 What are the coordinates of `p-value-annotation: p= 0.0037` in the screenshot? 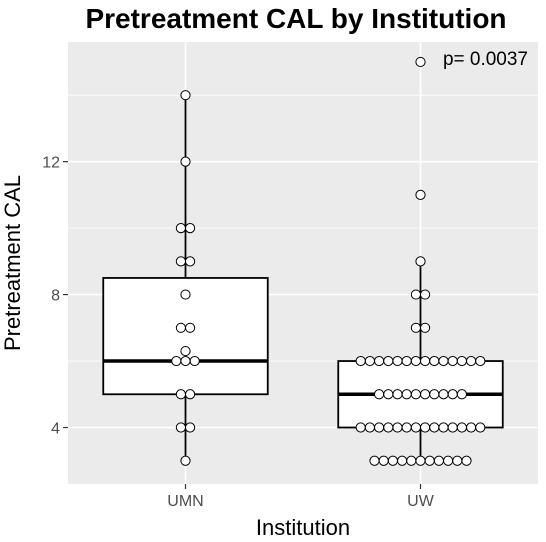 It's located at (485, 59).